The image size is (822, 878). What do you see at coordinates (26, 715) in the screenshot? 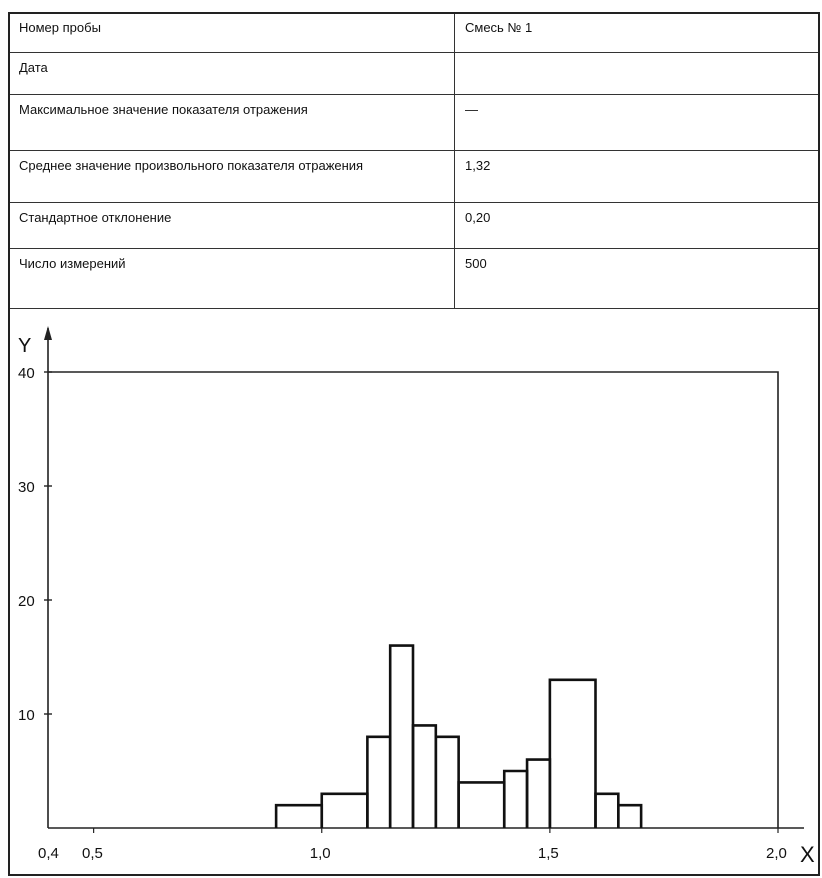
I see `y-tick-label: 10` at bounding box center [26, 715].